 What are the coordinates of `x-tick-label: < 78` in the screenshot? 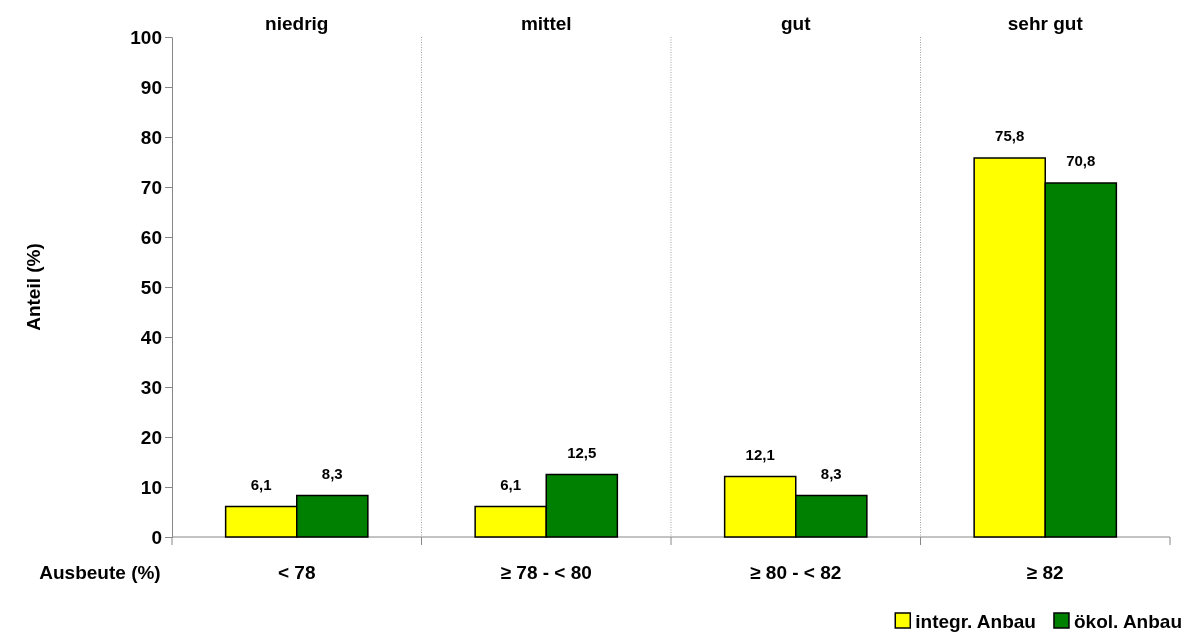 It's located at (296, 572).